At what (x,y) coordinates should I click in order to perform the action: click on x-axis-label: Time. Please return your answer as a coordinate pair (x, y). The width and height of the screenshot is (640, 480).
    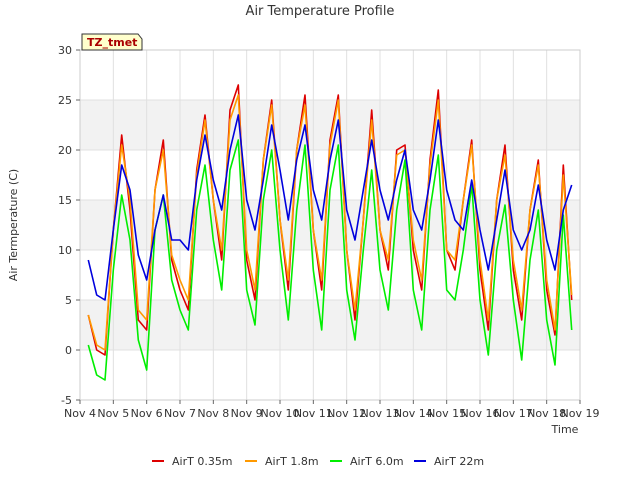
    Looking at the image, I should click on (565, 429).